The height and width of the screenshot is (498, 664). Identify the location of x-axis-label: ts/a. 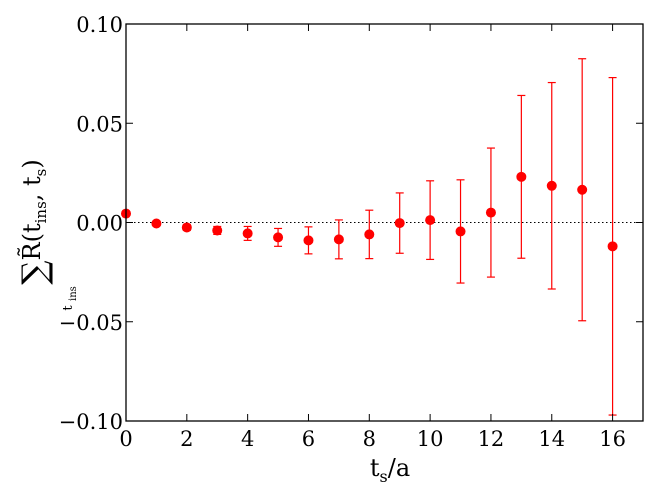
(390, 470).